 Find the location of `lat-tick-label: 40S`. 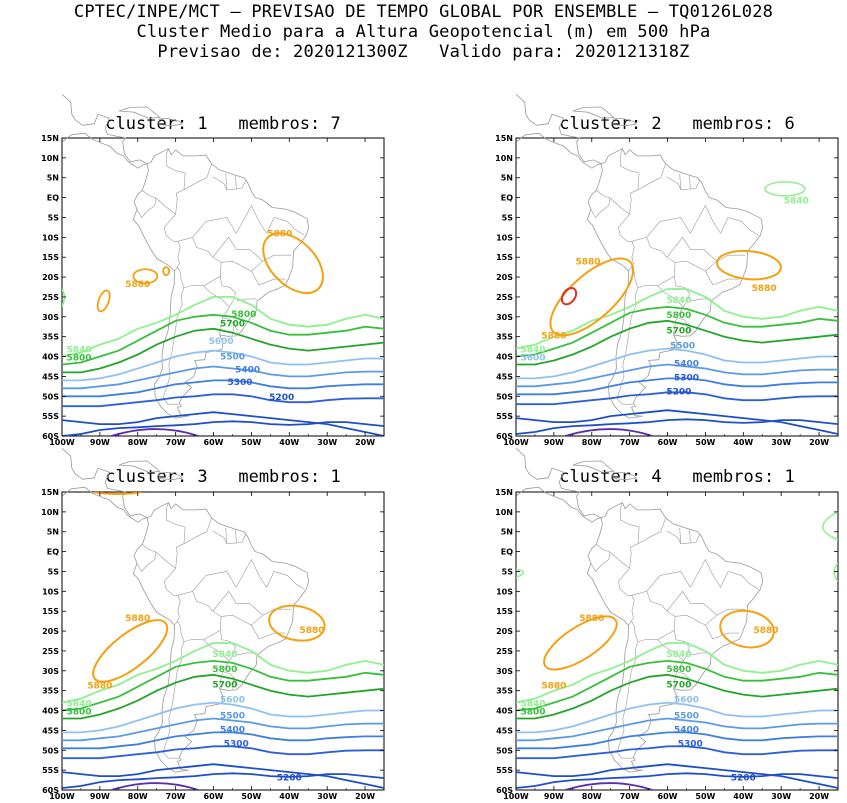

lat-tick-label: 40S is located at coordinates (50, 357).